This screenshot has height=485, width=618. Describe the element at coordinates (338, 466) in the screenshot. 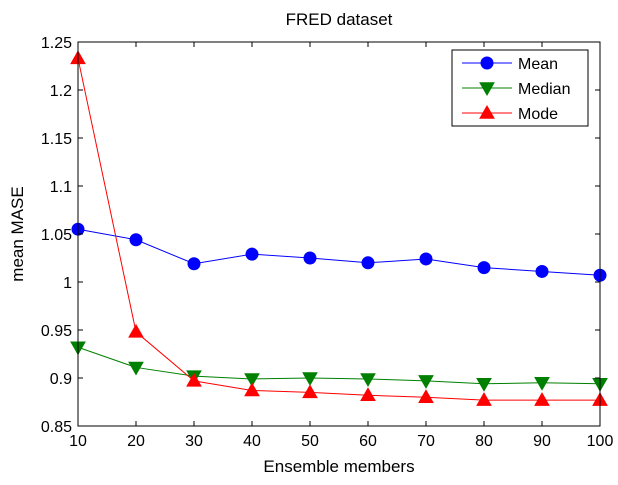

I see `x-axis-label: Ensemble members` at that location.